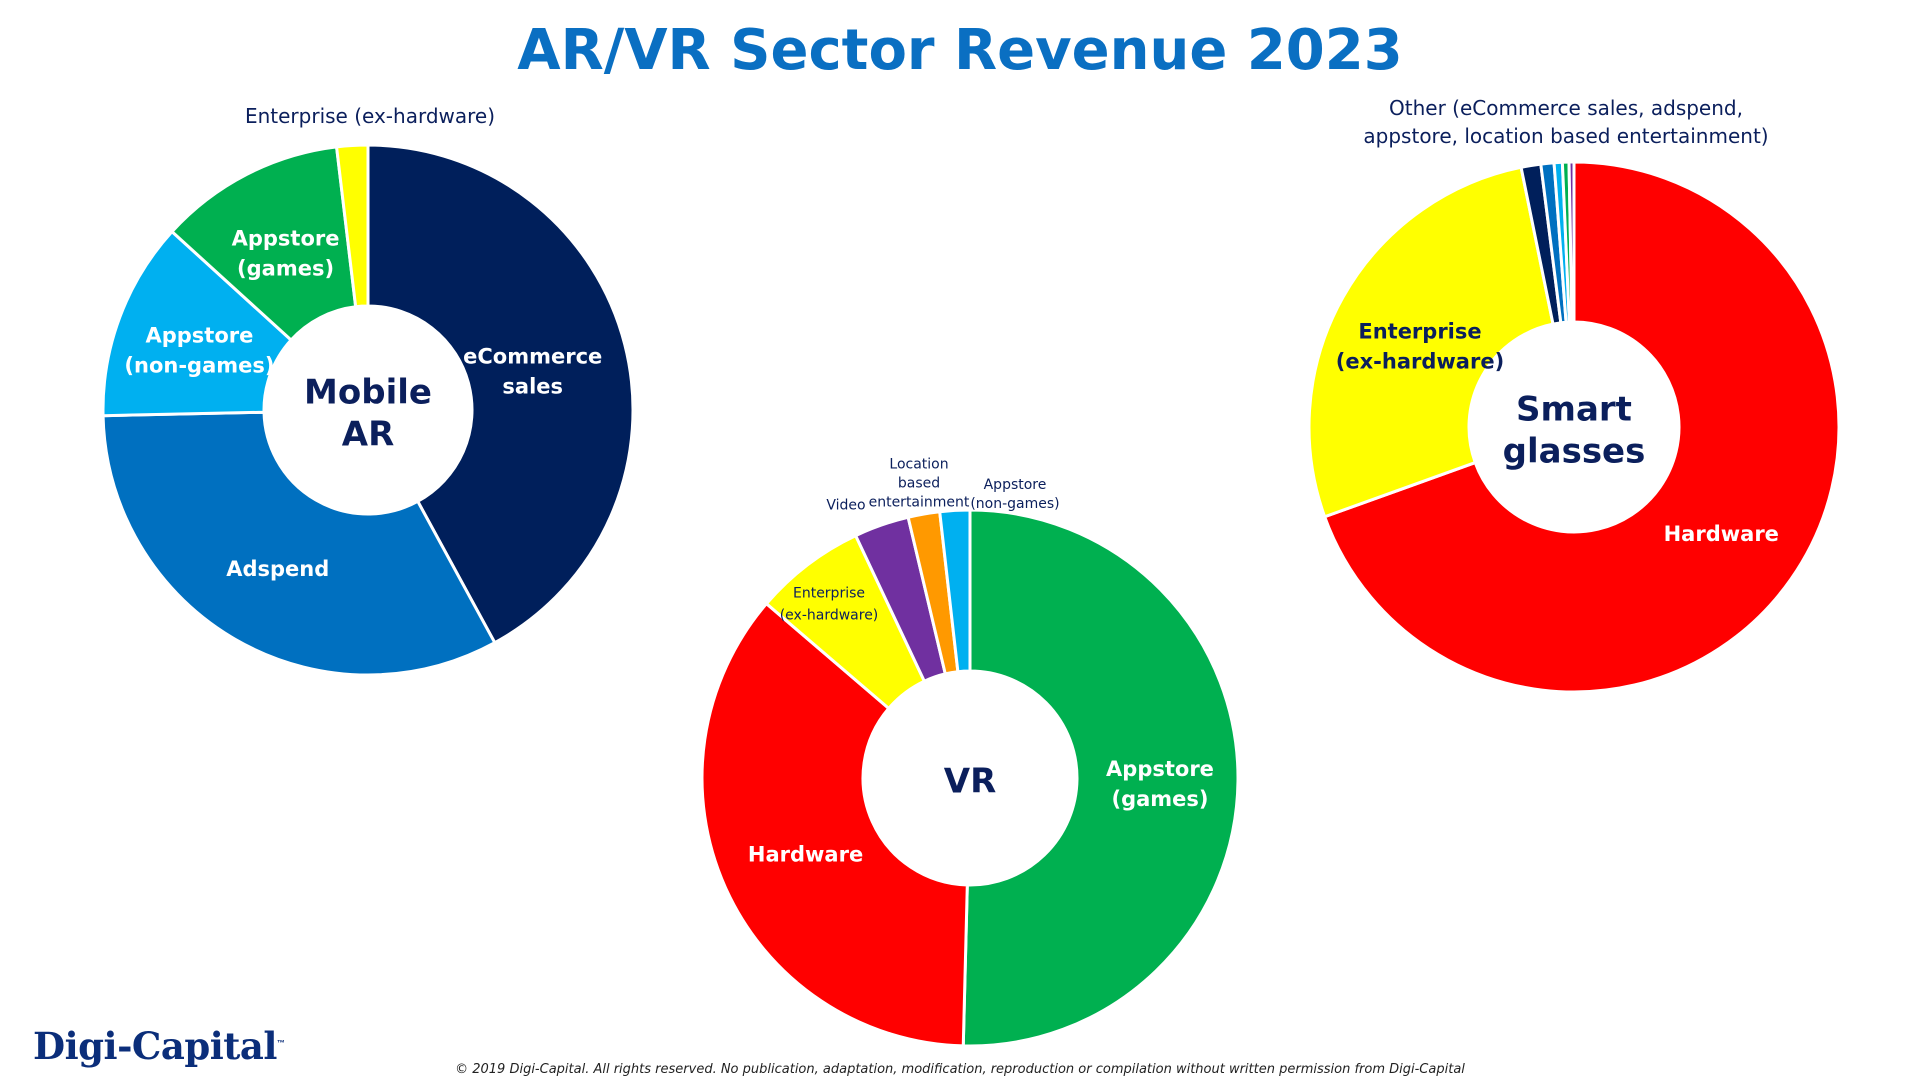  I want to click on center-label-smart-glasses-line: Smart, so click(1574, 410).